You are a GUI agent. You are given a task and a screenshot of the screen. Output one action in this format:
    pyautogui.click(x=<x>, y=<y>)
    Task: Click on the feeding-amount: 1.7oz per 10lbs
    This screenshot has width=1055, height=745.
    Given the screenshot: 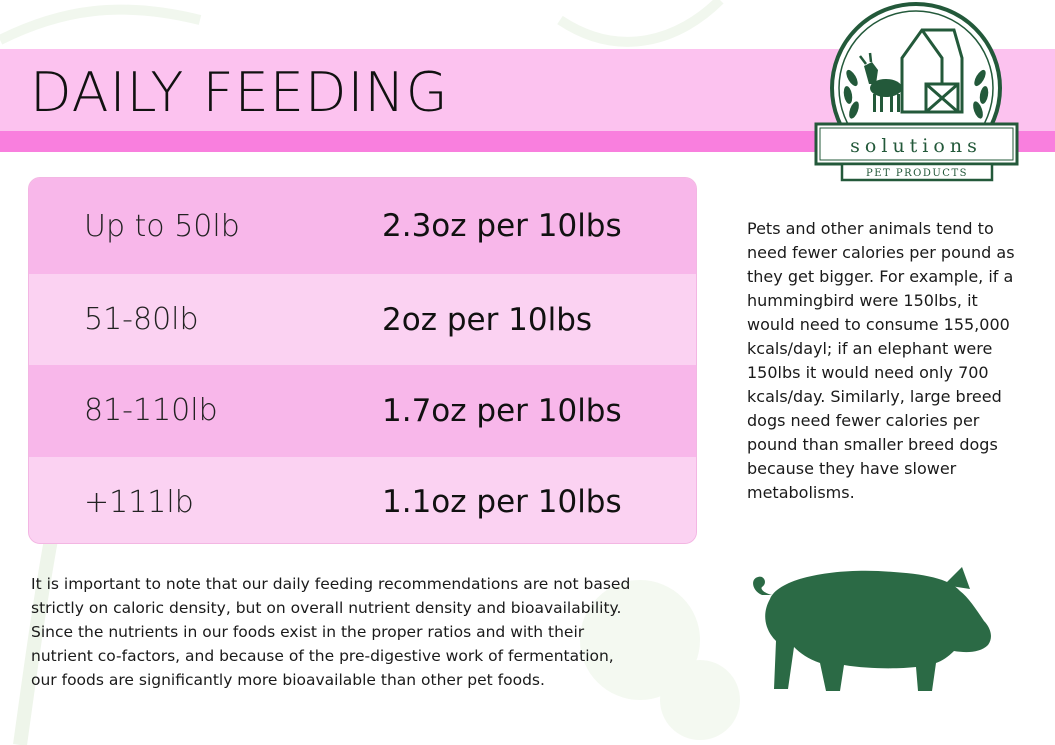 What is the action you would take?
    pyautogui.click(x=502, y=410)
    